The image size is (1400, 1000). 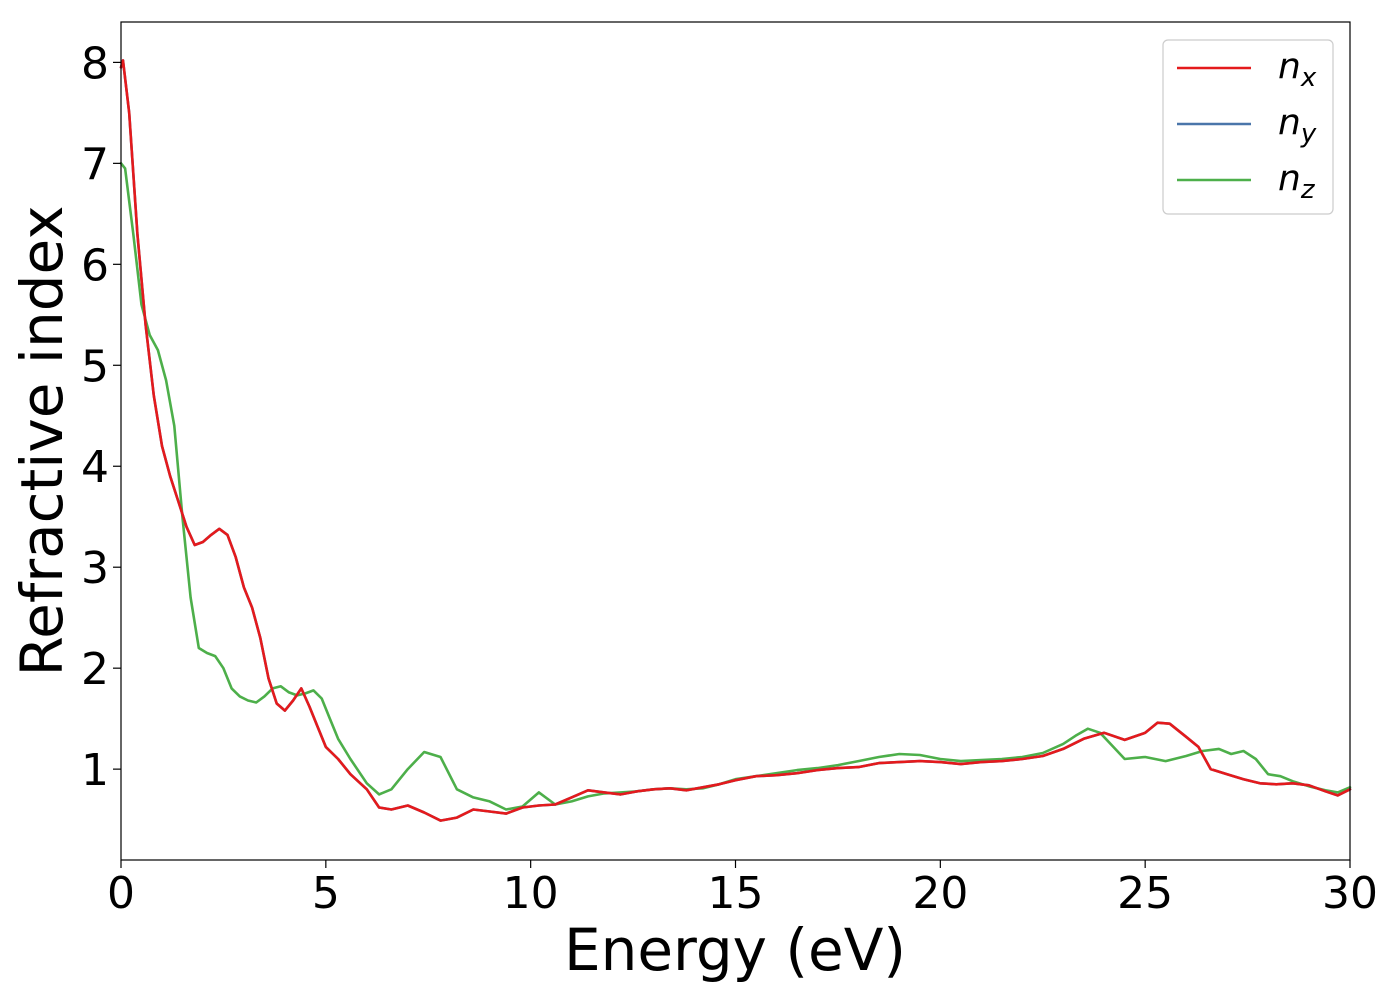 I want to click on y-tick-label: 8, so click(x=95, y=63).